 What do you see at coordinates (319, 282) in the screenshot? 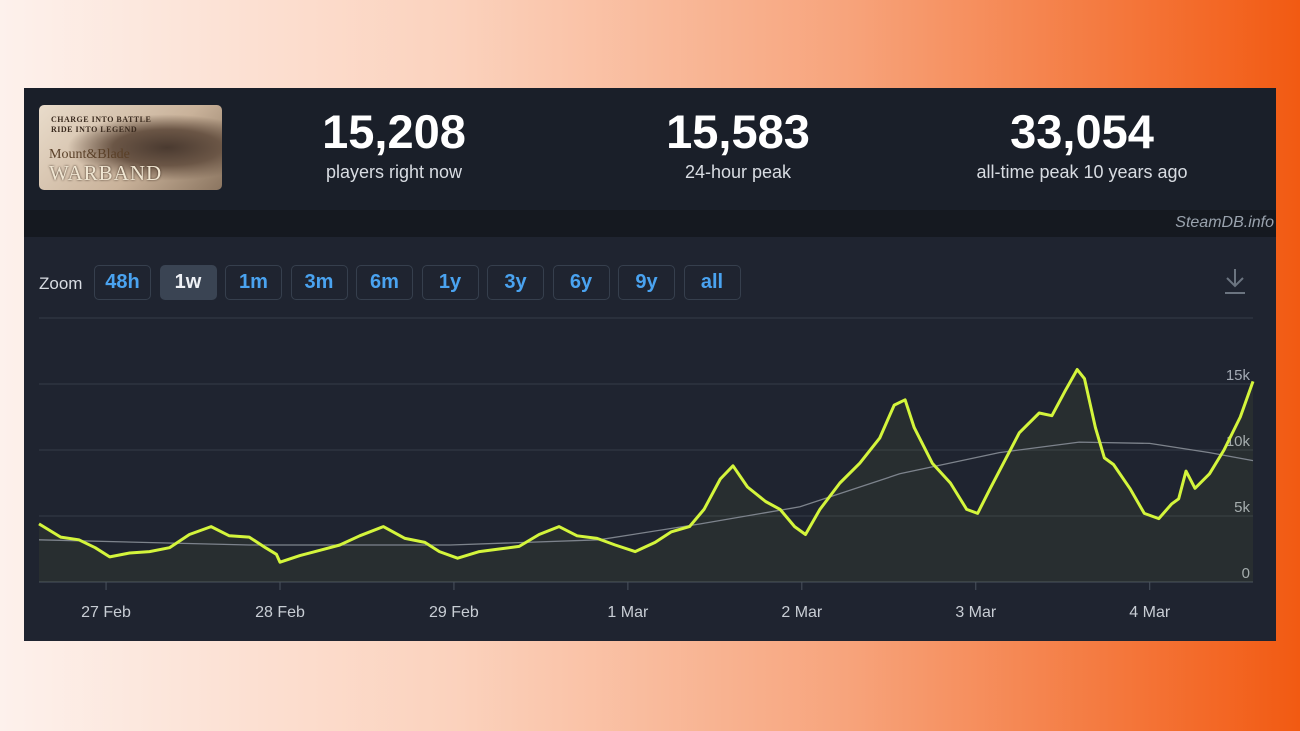
I see `zoom-button-3m: 3m` at bounding box center [319, 282].